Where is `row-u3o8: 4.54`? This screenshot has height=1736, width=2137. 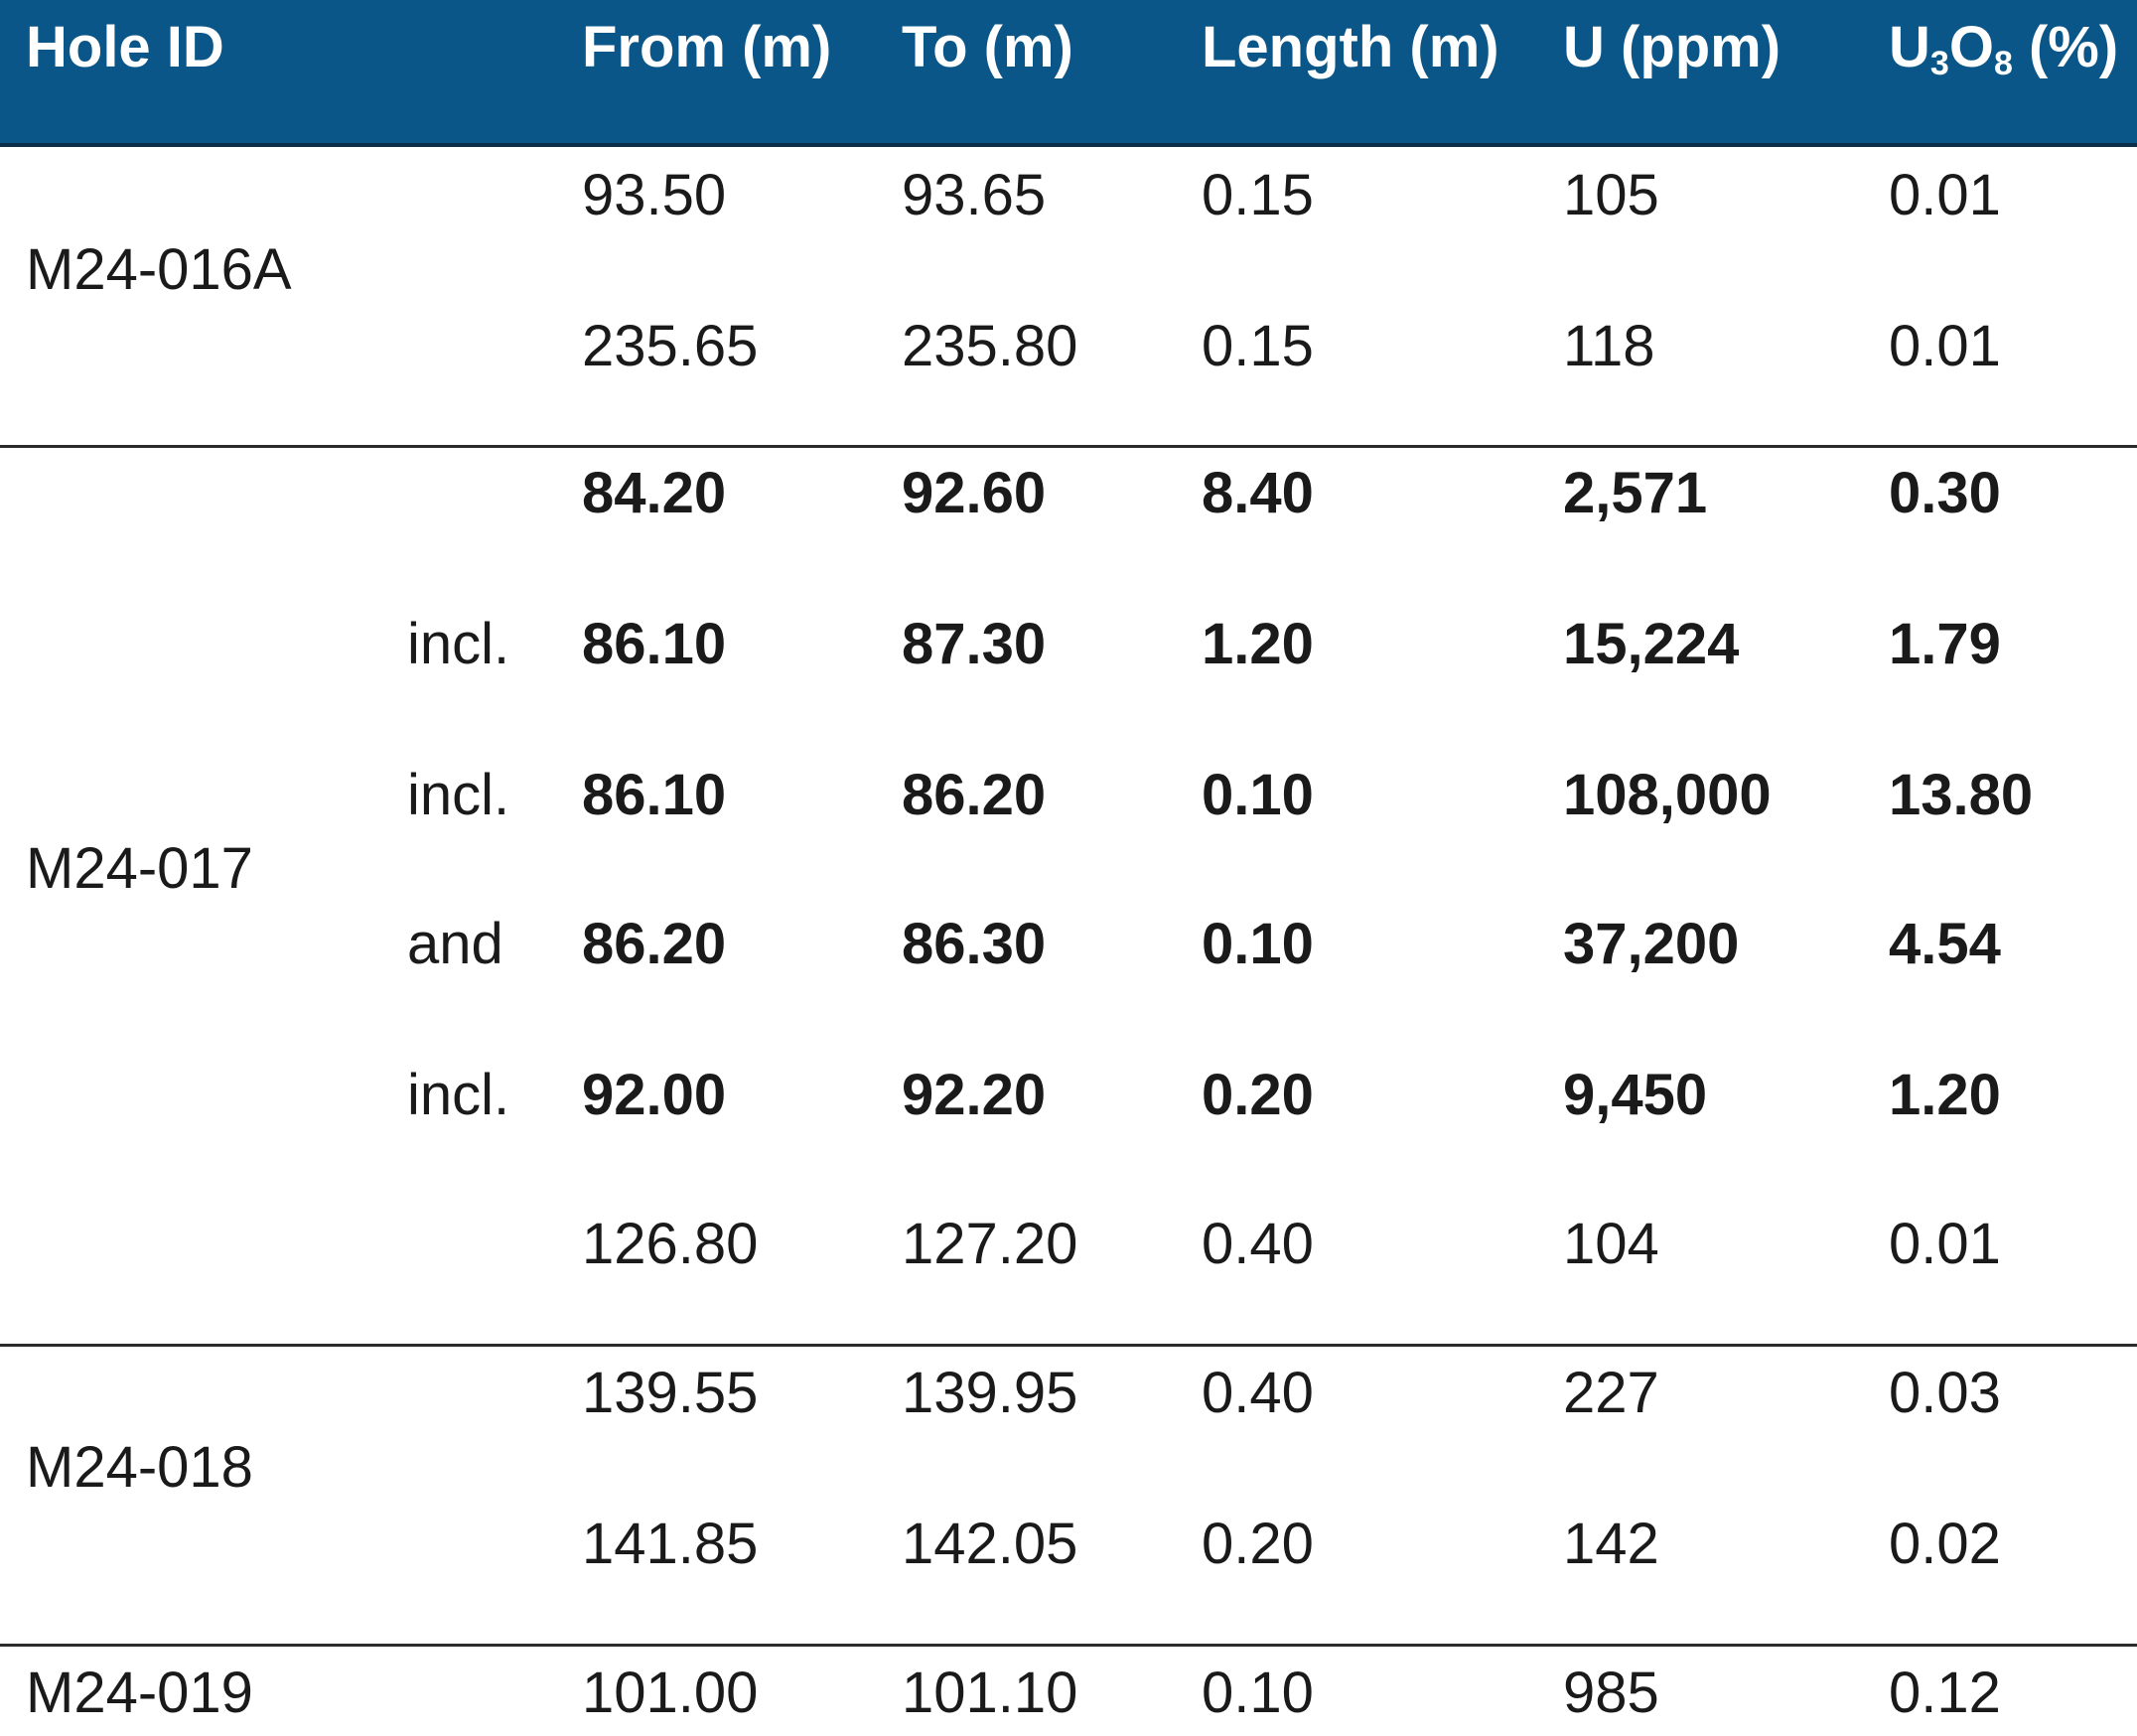 row-u3o8: 4.54 is located at coordinates (1945, 944).